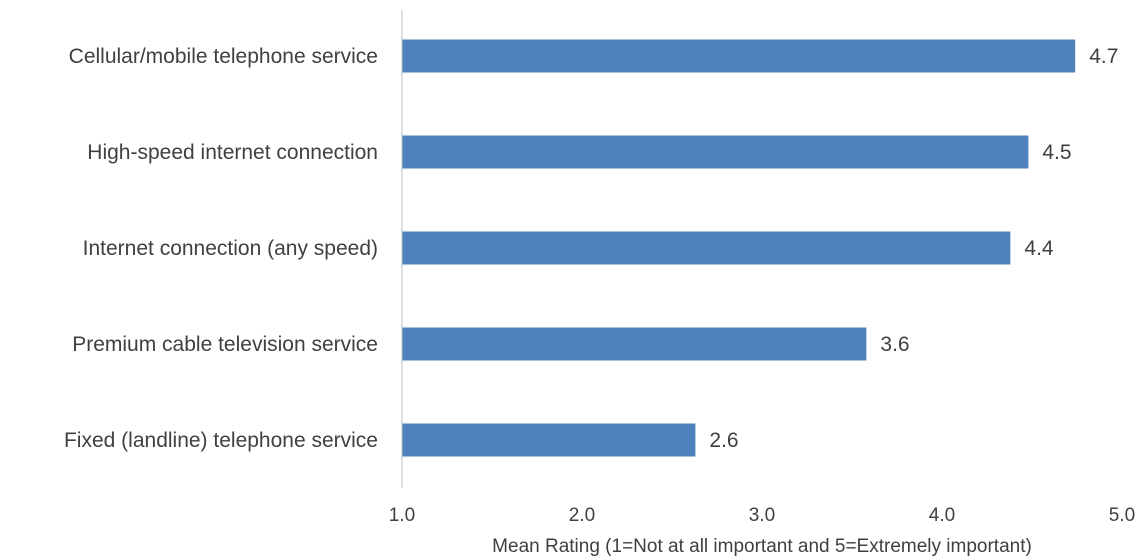 The height and width of the screenshot is (558, 1135). Describe the element at coordinates (1039, 248) in the screenshot. I see `data-label: 4.4` at that location.